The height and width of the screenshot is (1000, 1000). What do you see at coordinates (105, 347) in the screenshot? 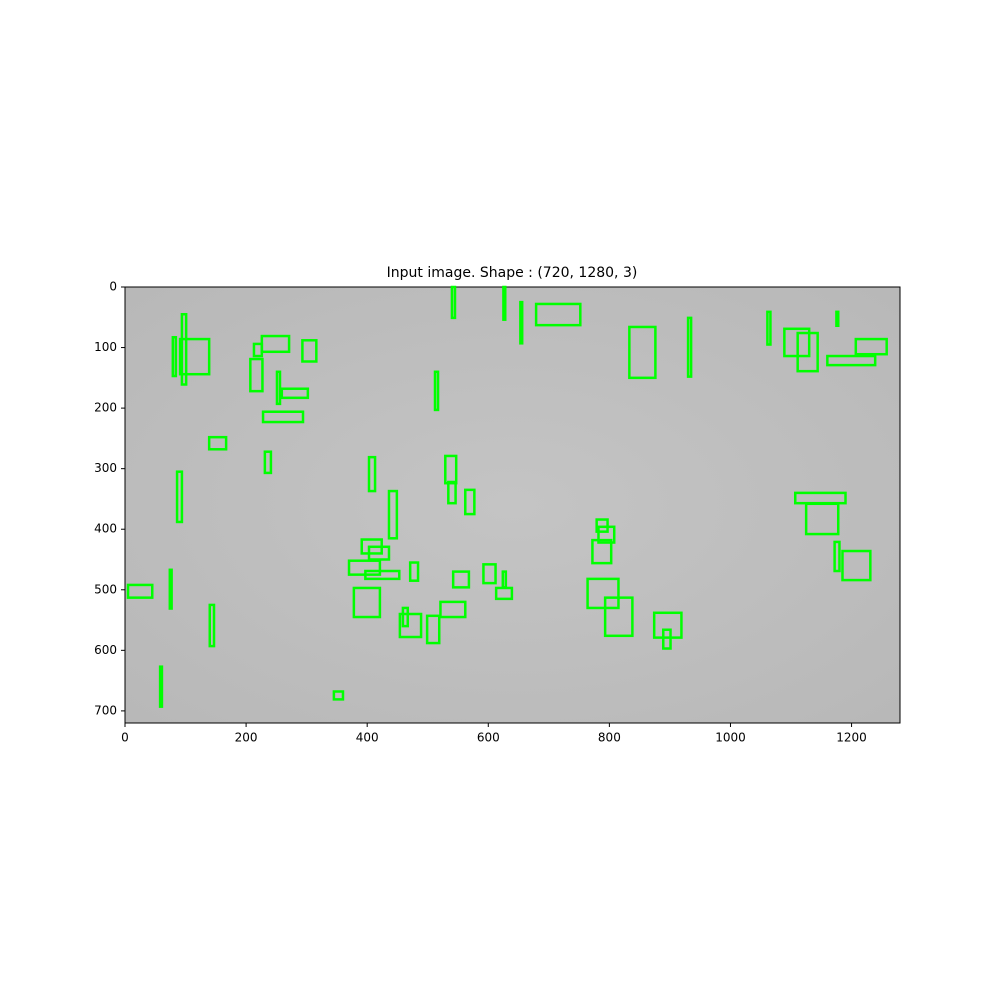
I see `y-tick-label: 100` at bounding box center [105, 347].